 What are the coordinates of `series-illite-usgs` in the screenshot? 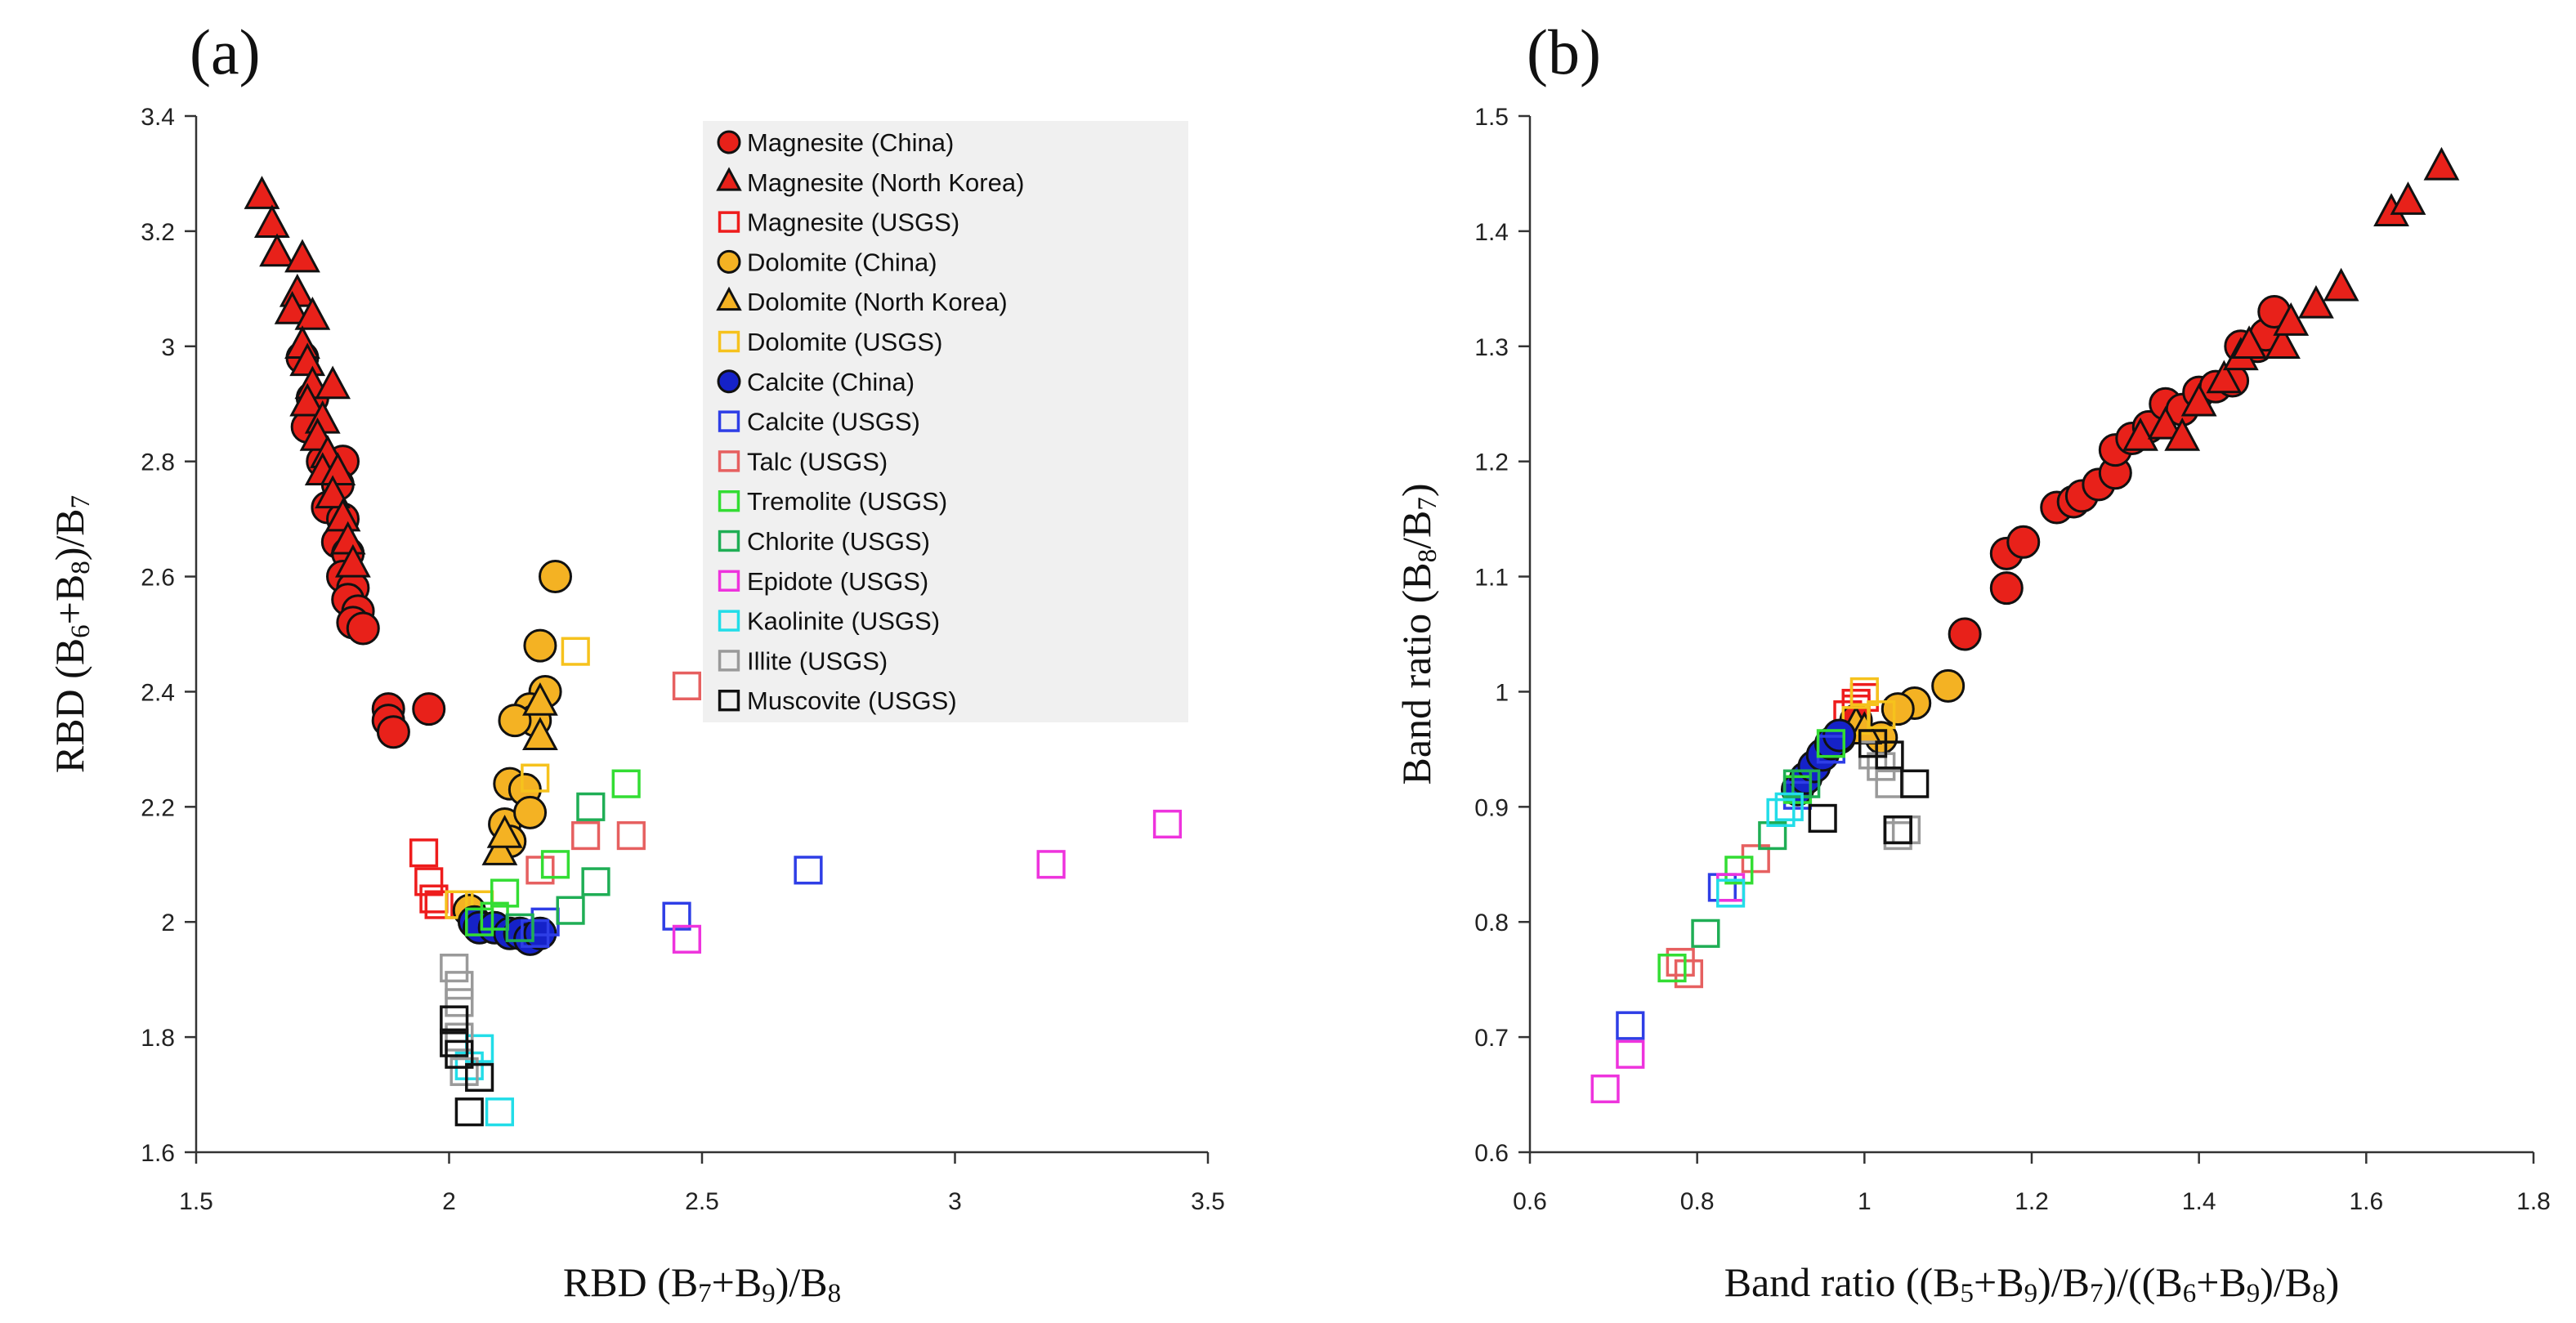 It's located at (459, 1020).